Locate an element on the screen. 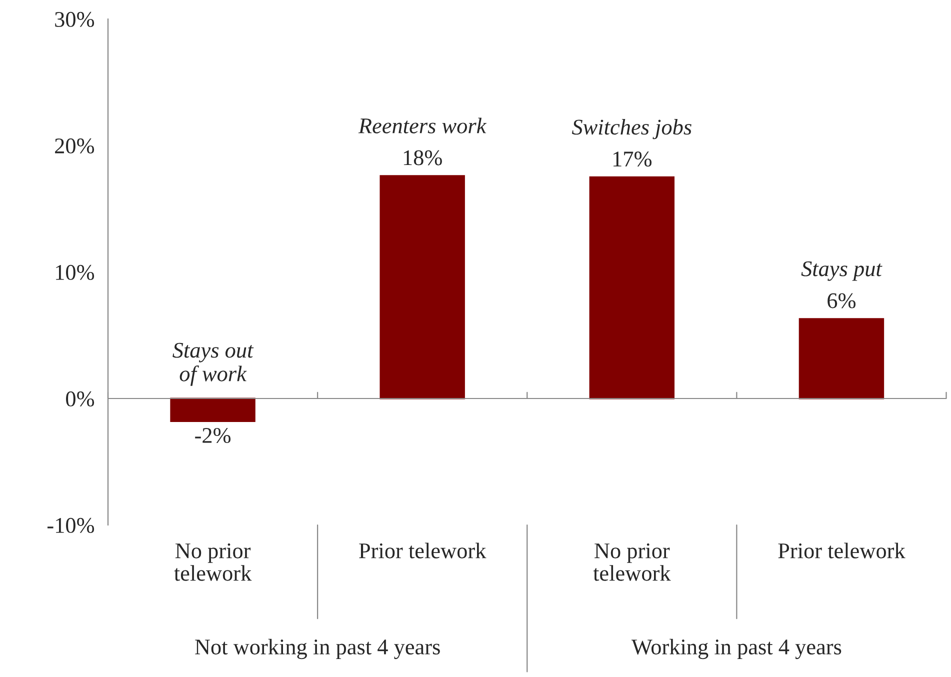  data-label: 17% is located at coordinates (632, 159).